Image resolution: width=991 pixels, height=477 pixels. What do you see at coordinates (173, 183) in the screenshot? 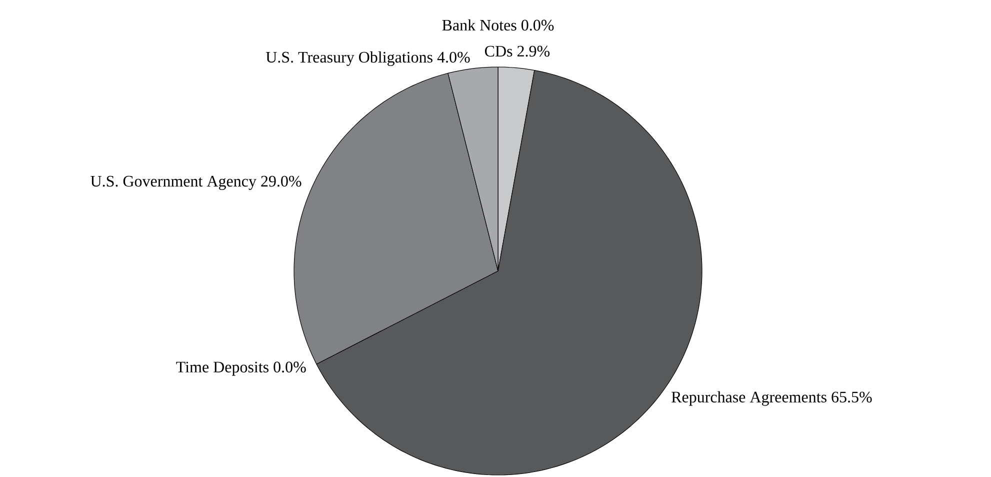
I see `slice-label: U.S. Government Agency` at bounding box center [173, 183].